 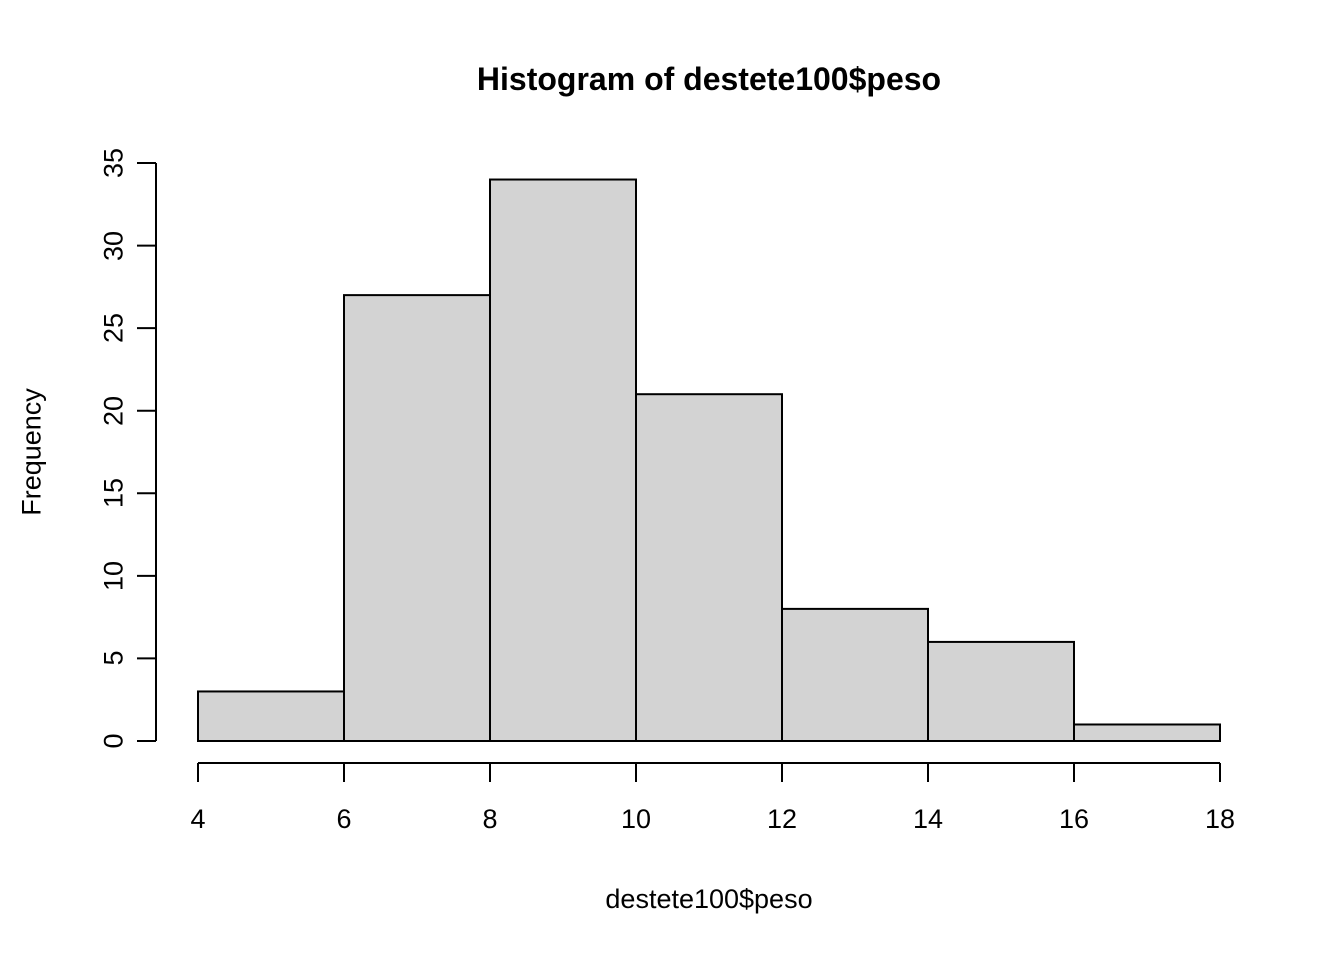 I want to click on y-tick-label: 5, so click(x=113, y=658).